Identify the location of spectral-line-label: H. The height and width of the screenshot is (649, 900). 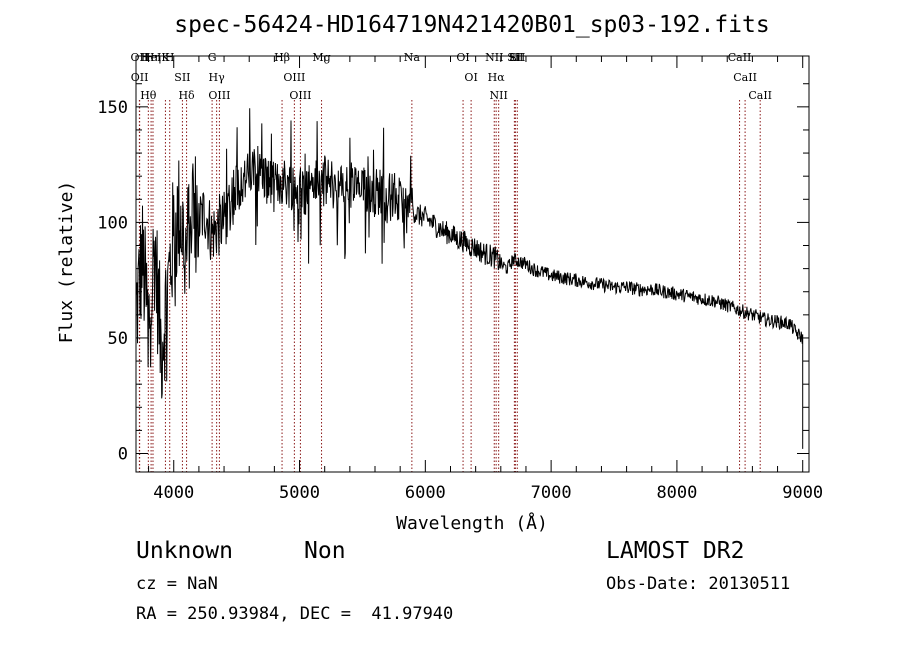
(170, 57).